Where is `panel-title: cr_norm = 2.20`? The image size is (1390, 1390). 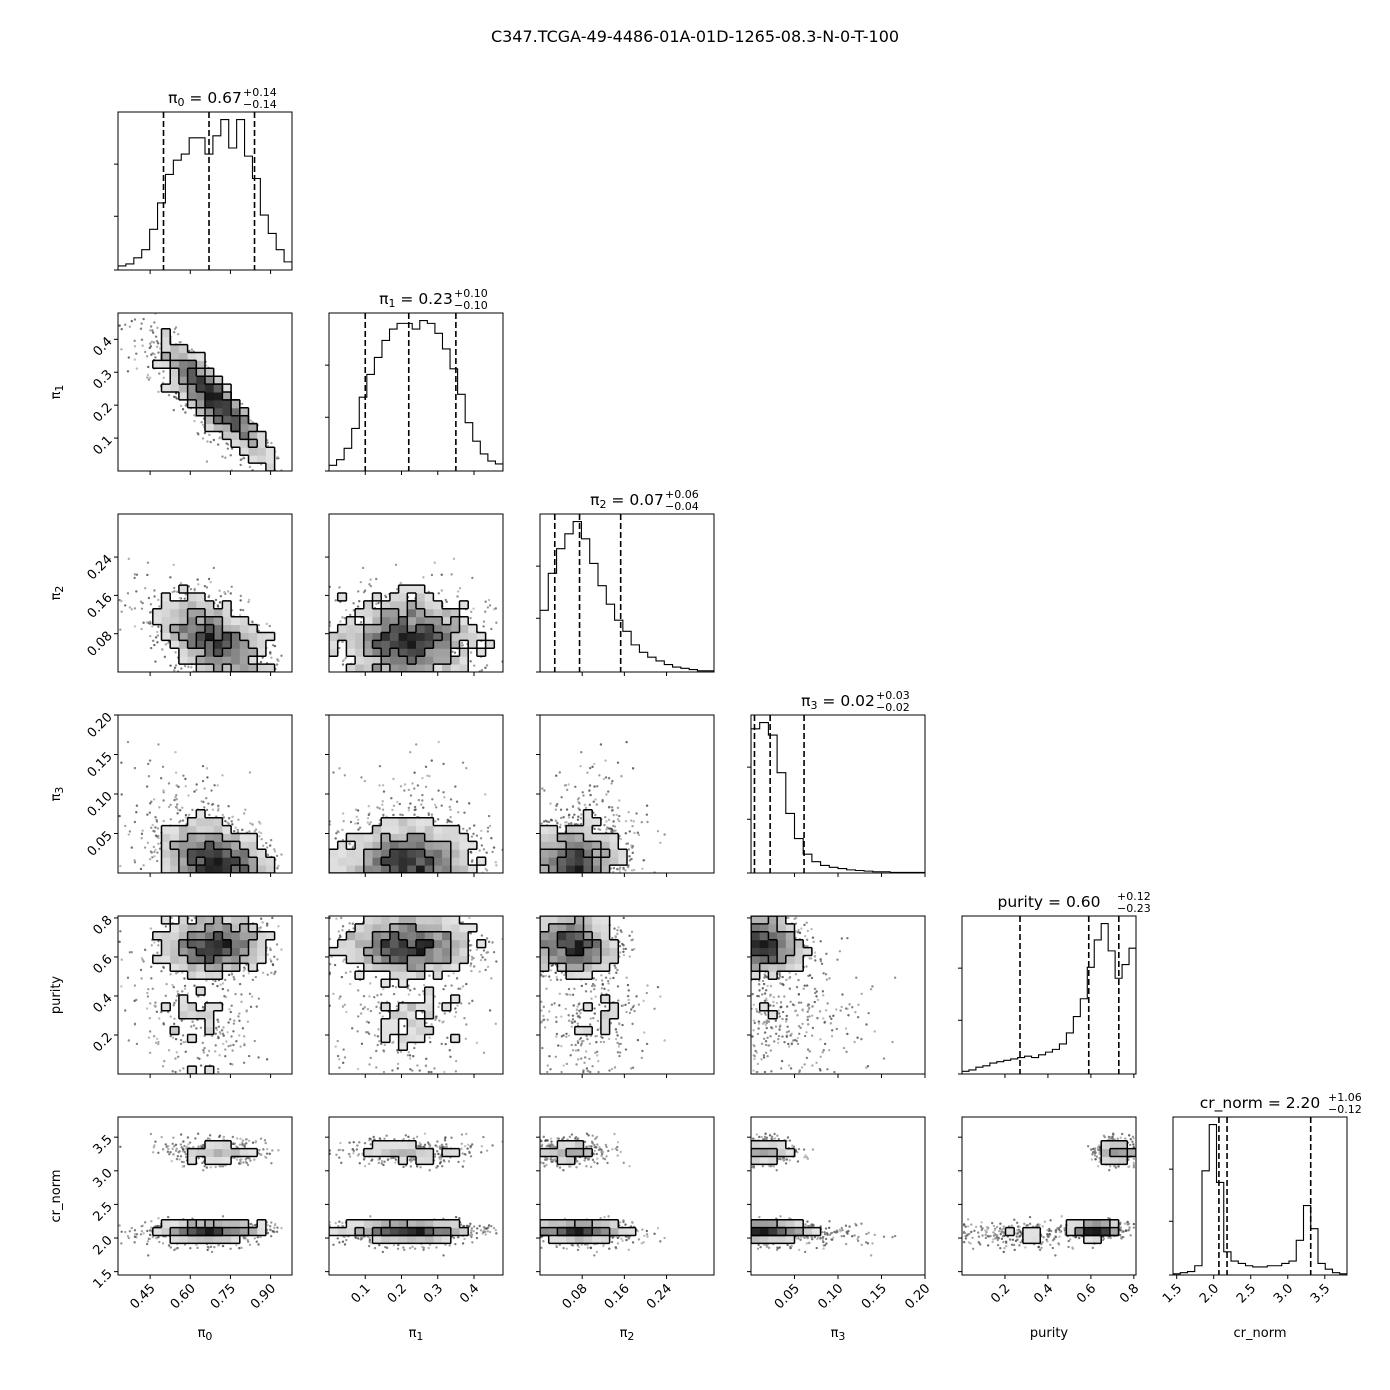
panel-title: cr_norm = 2.20 is located at coordinates (1260, 1103).